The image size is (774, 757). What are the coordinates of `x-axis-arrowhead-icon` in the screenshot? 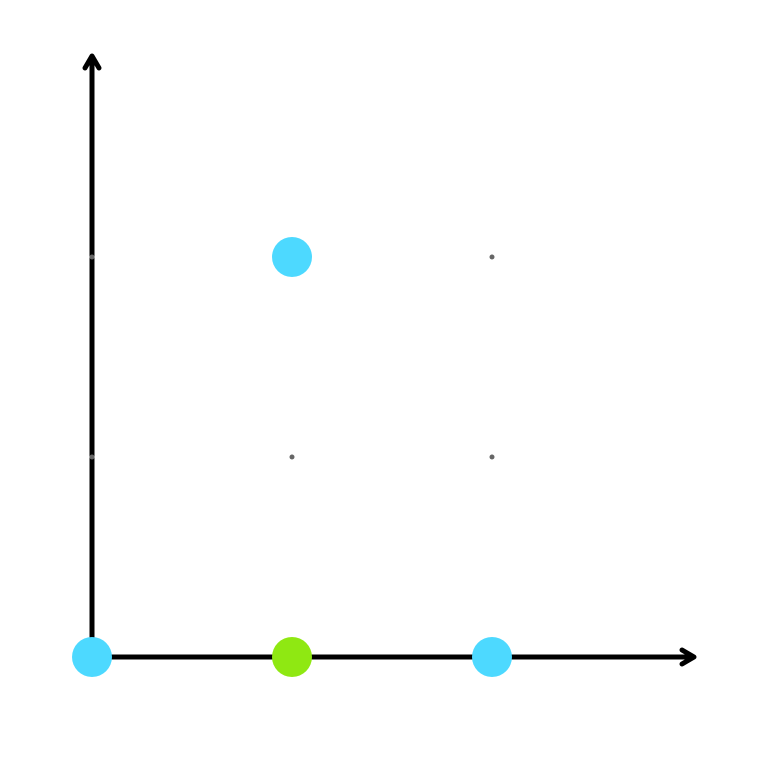 It's located at (688, 657).